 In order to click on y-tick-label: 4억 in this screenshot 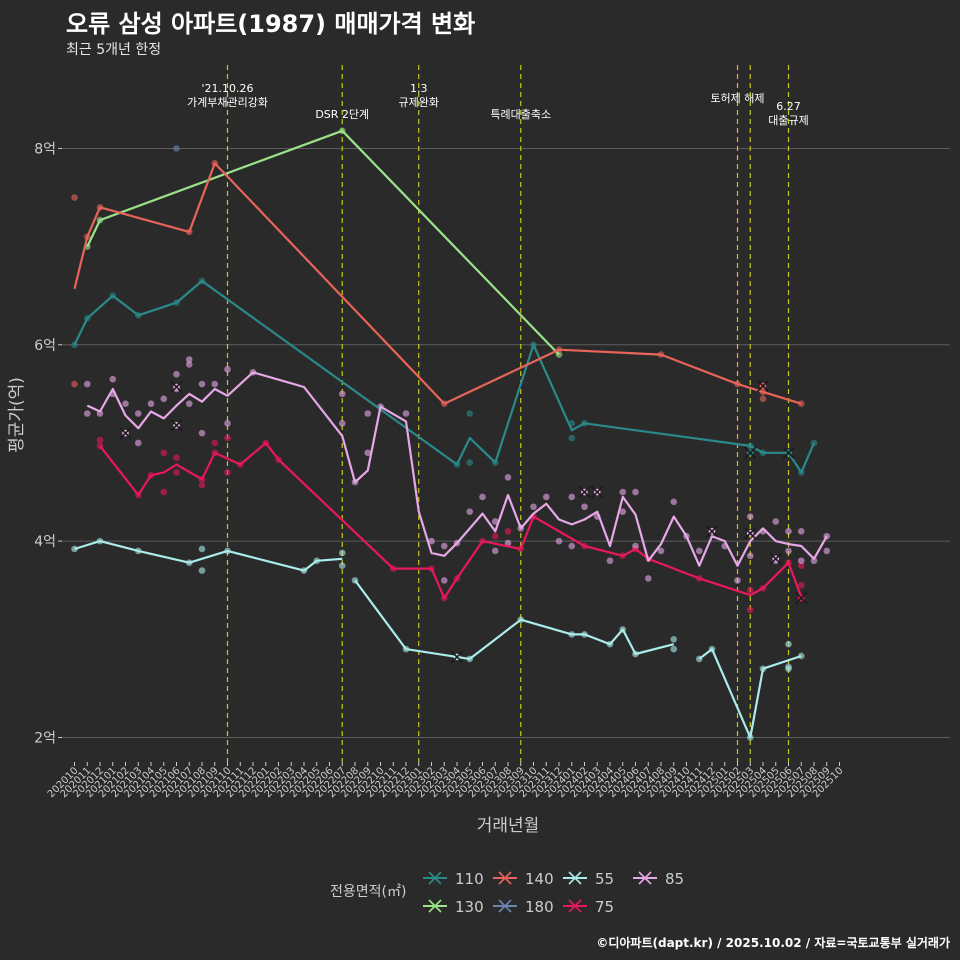, I will do `click(45, 542)`.